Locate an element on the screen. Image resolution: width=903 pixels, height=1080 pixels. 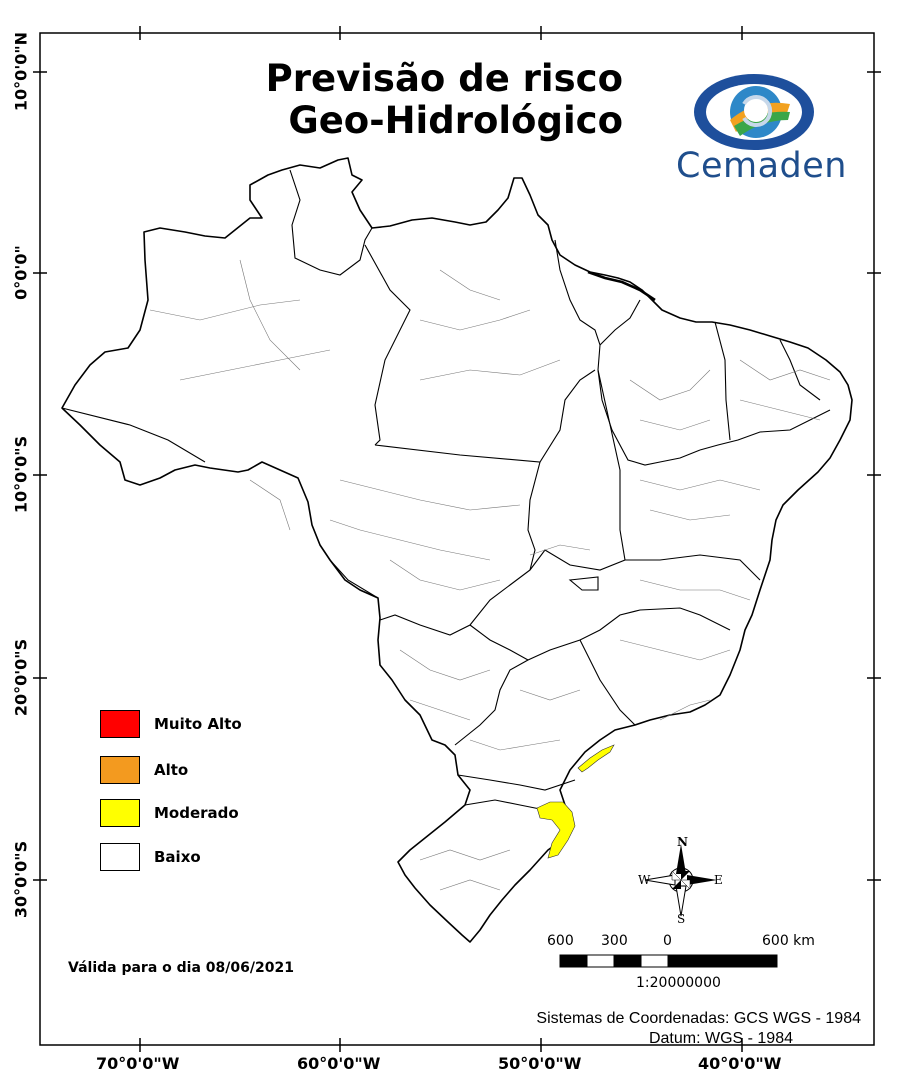
scale-bar is located at coordinates (668, 961).